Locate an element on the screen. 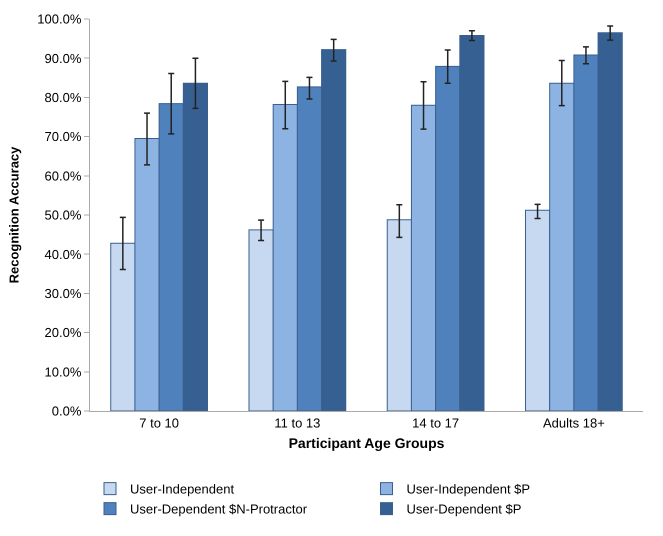 The width and height of the screenshot is (663, 536). y-tick-label: 50.0% is located at coordinates (63, 215).